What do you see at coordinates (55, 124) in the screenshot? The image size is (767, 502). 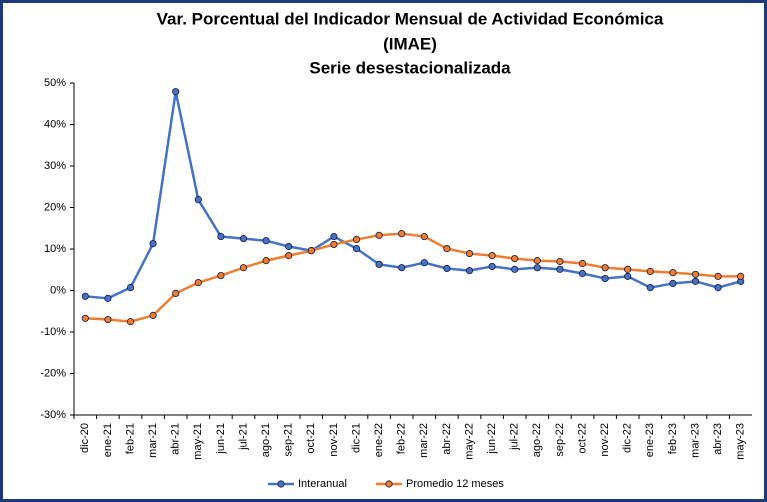 I see `y-tick-label: 40%` at bounding box center [55, 124].